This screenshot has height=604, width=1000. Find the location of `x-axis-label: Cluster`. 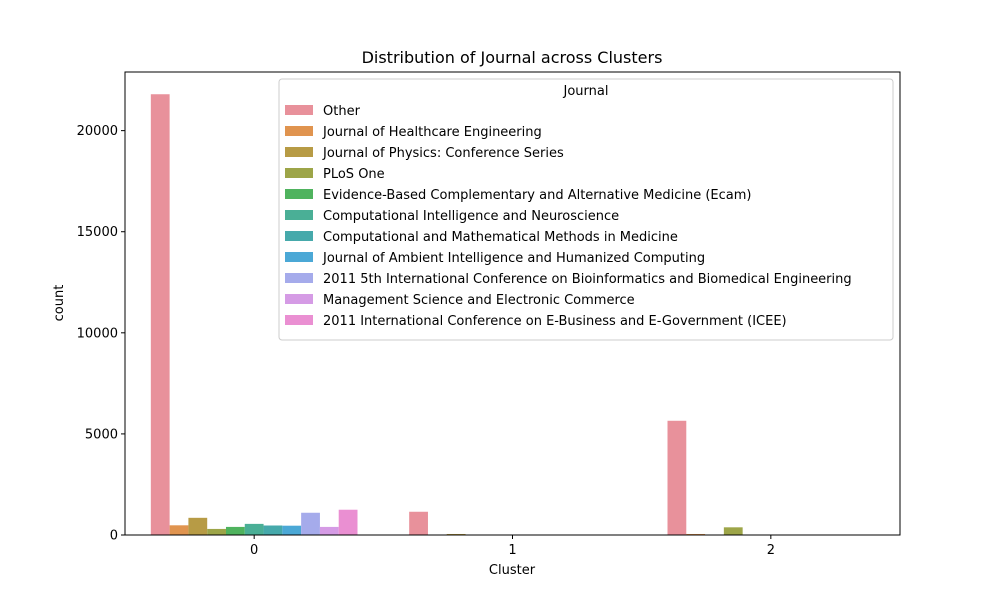

x-axis-label: Cluster is located at coordinates (512, 570).